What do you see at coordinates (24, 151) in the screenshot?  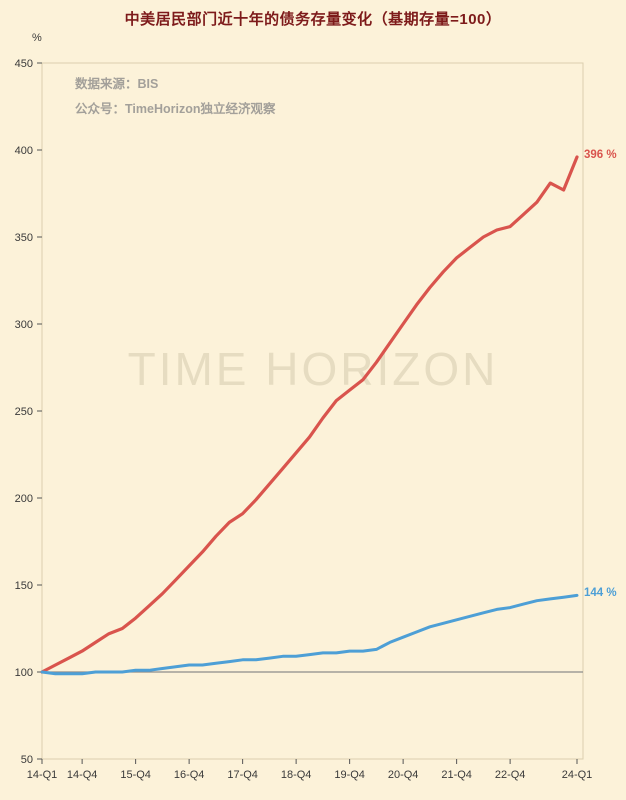 I see `y-tick-label: 400` at bounding box center [24, 151].